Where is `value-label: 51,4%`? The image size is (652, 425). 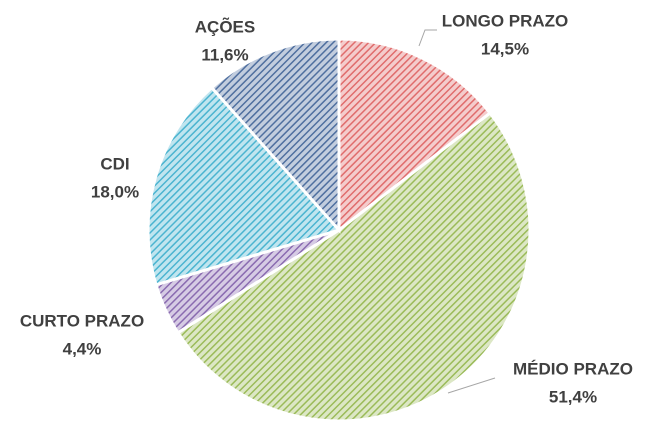
value-label: 51,4% is located at coordinates (573, 396).